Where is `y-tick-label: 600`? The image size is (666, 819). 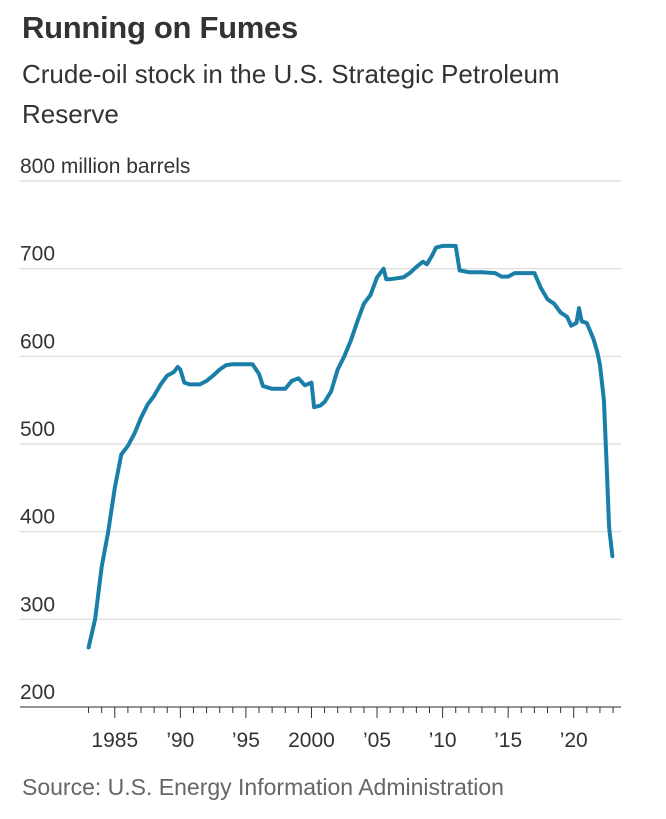
y-tick-label: 600 is located at coordinates (37, 341).